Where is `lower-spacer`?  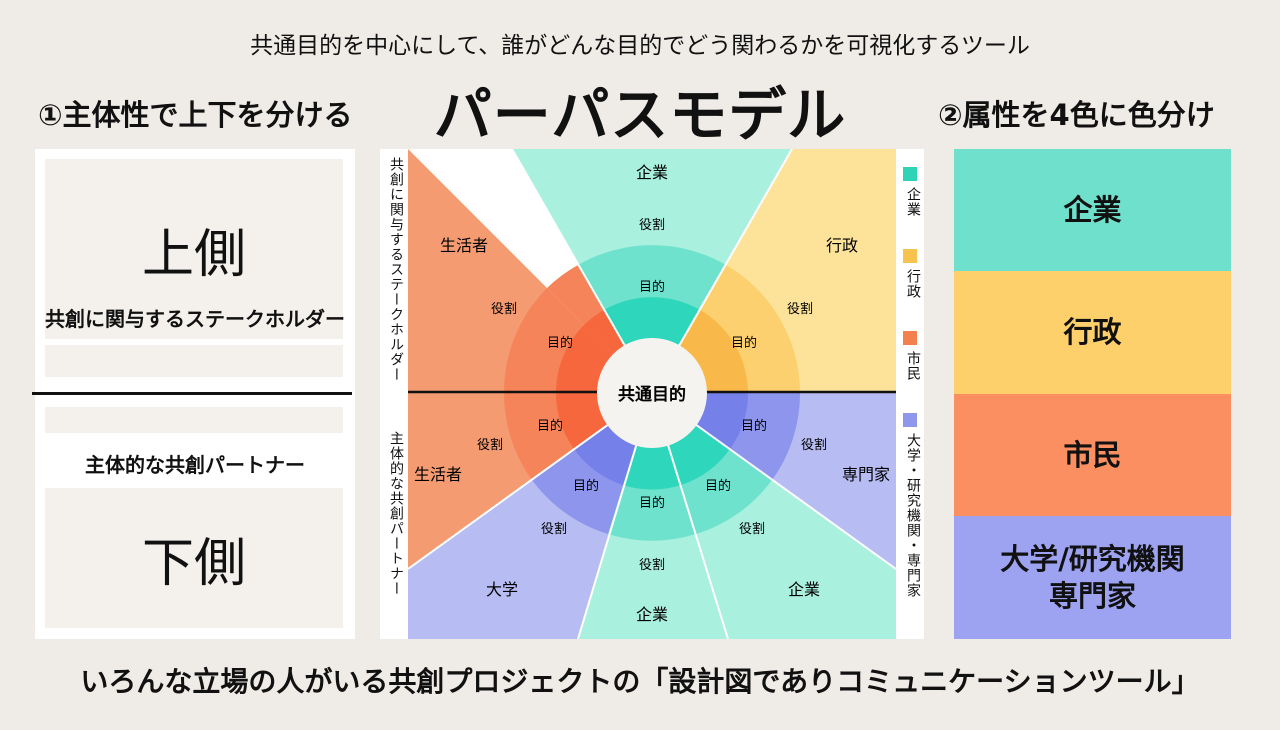 lower-spacer is located at coordinates (194, 420).